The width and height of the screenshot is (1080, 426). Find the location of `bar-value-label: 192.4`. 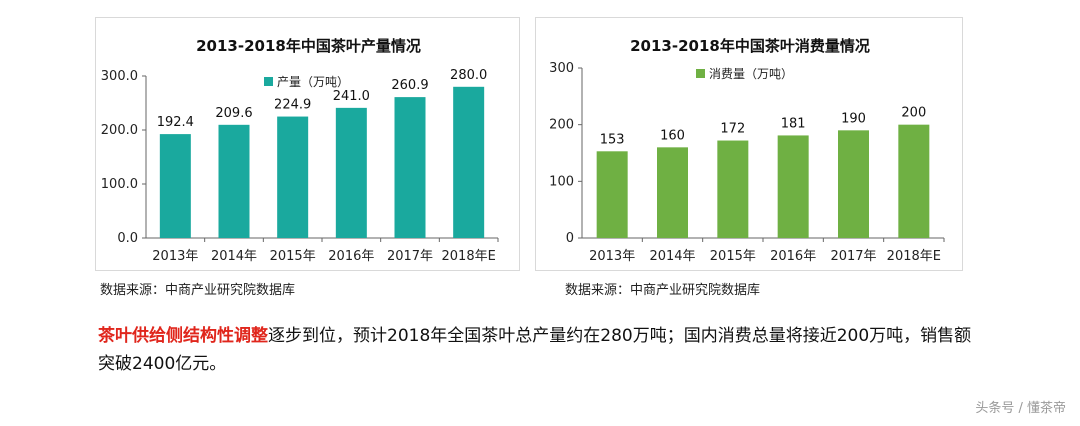

bar-value-label: 192.4 is located at coordinates (175, 122).